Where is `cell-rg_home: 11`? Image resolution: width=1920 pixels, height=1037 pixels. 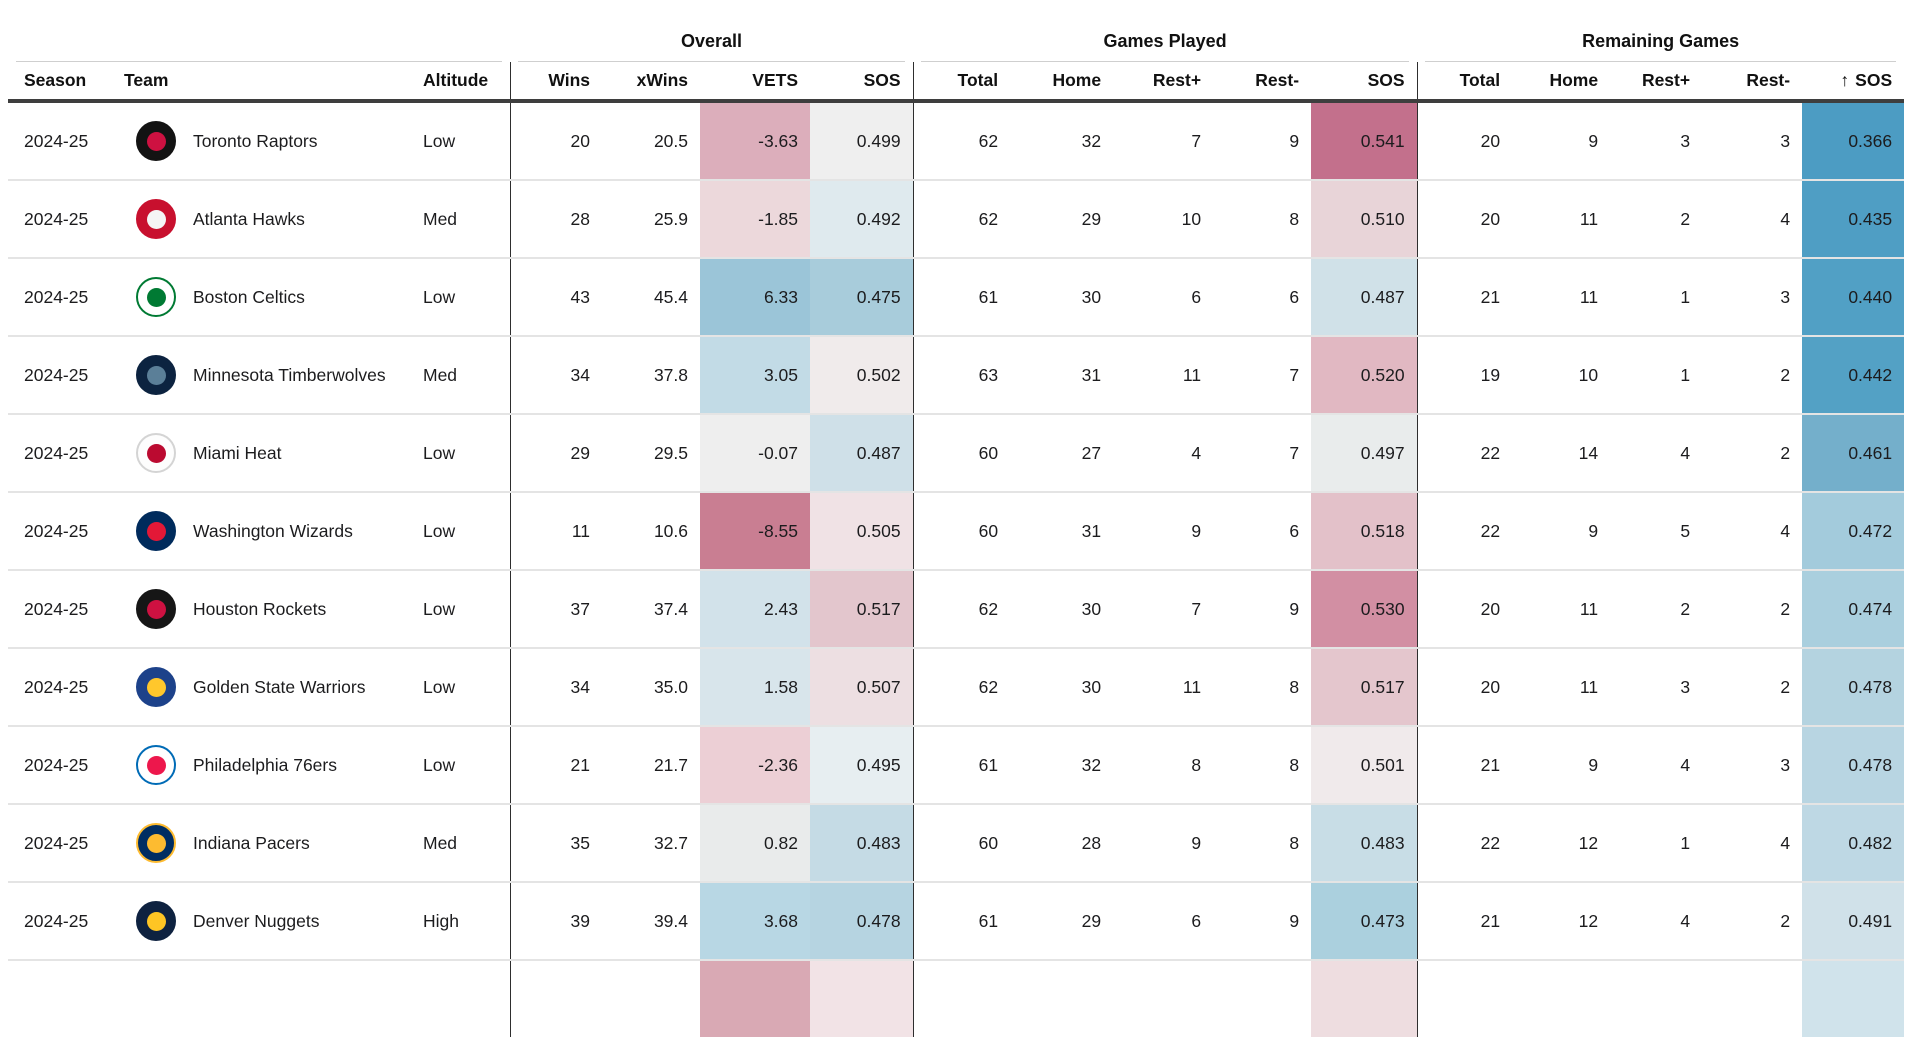
cell-rg_home: 11 is located at coordinates (1561, 608).